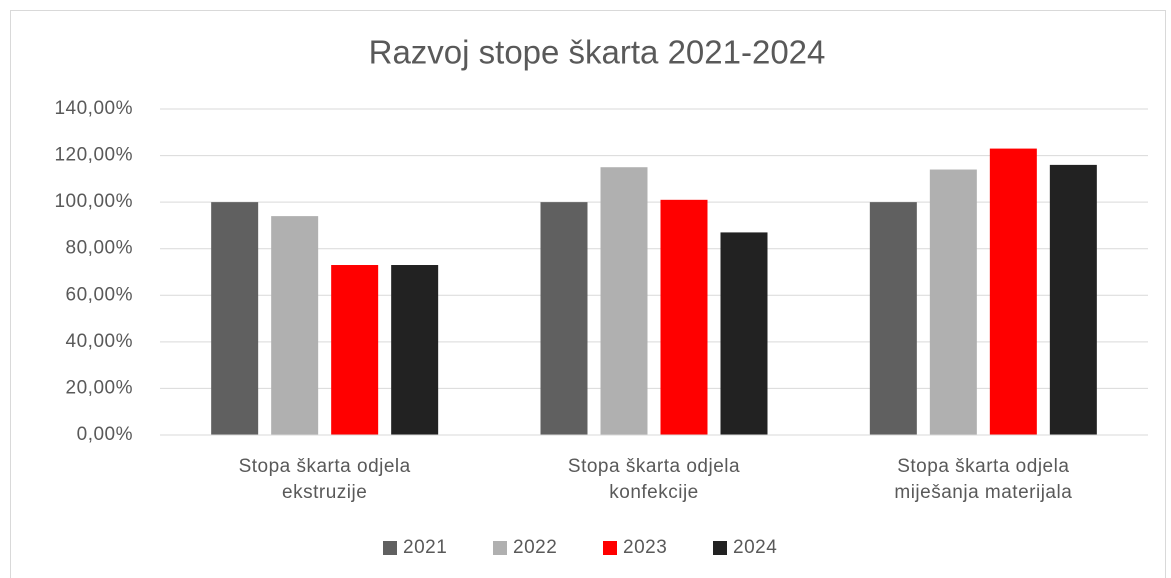 Image resolution: width=1171 pixels, height=578 pixels. Describe the element at coordinates (93, 108) in the screenshot. I see `y-tick-label: 140,00%` at that location.